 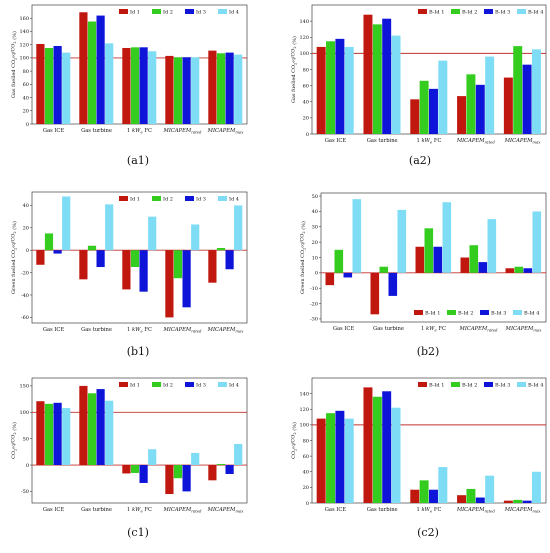 What do you see at coordinates (304, 22) in the screenshot?
I see `y-tick-label: 140` at bounding box center [304, 22].